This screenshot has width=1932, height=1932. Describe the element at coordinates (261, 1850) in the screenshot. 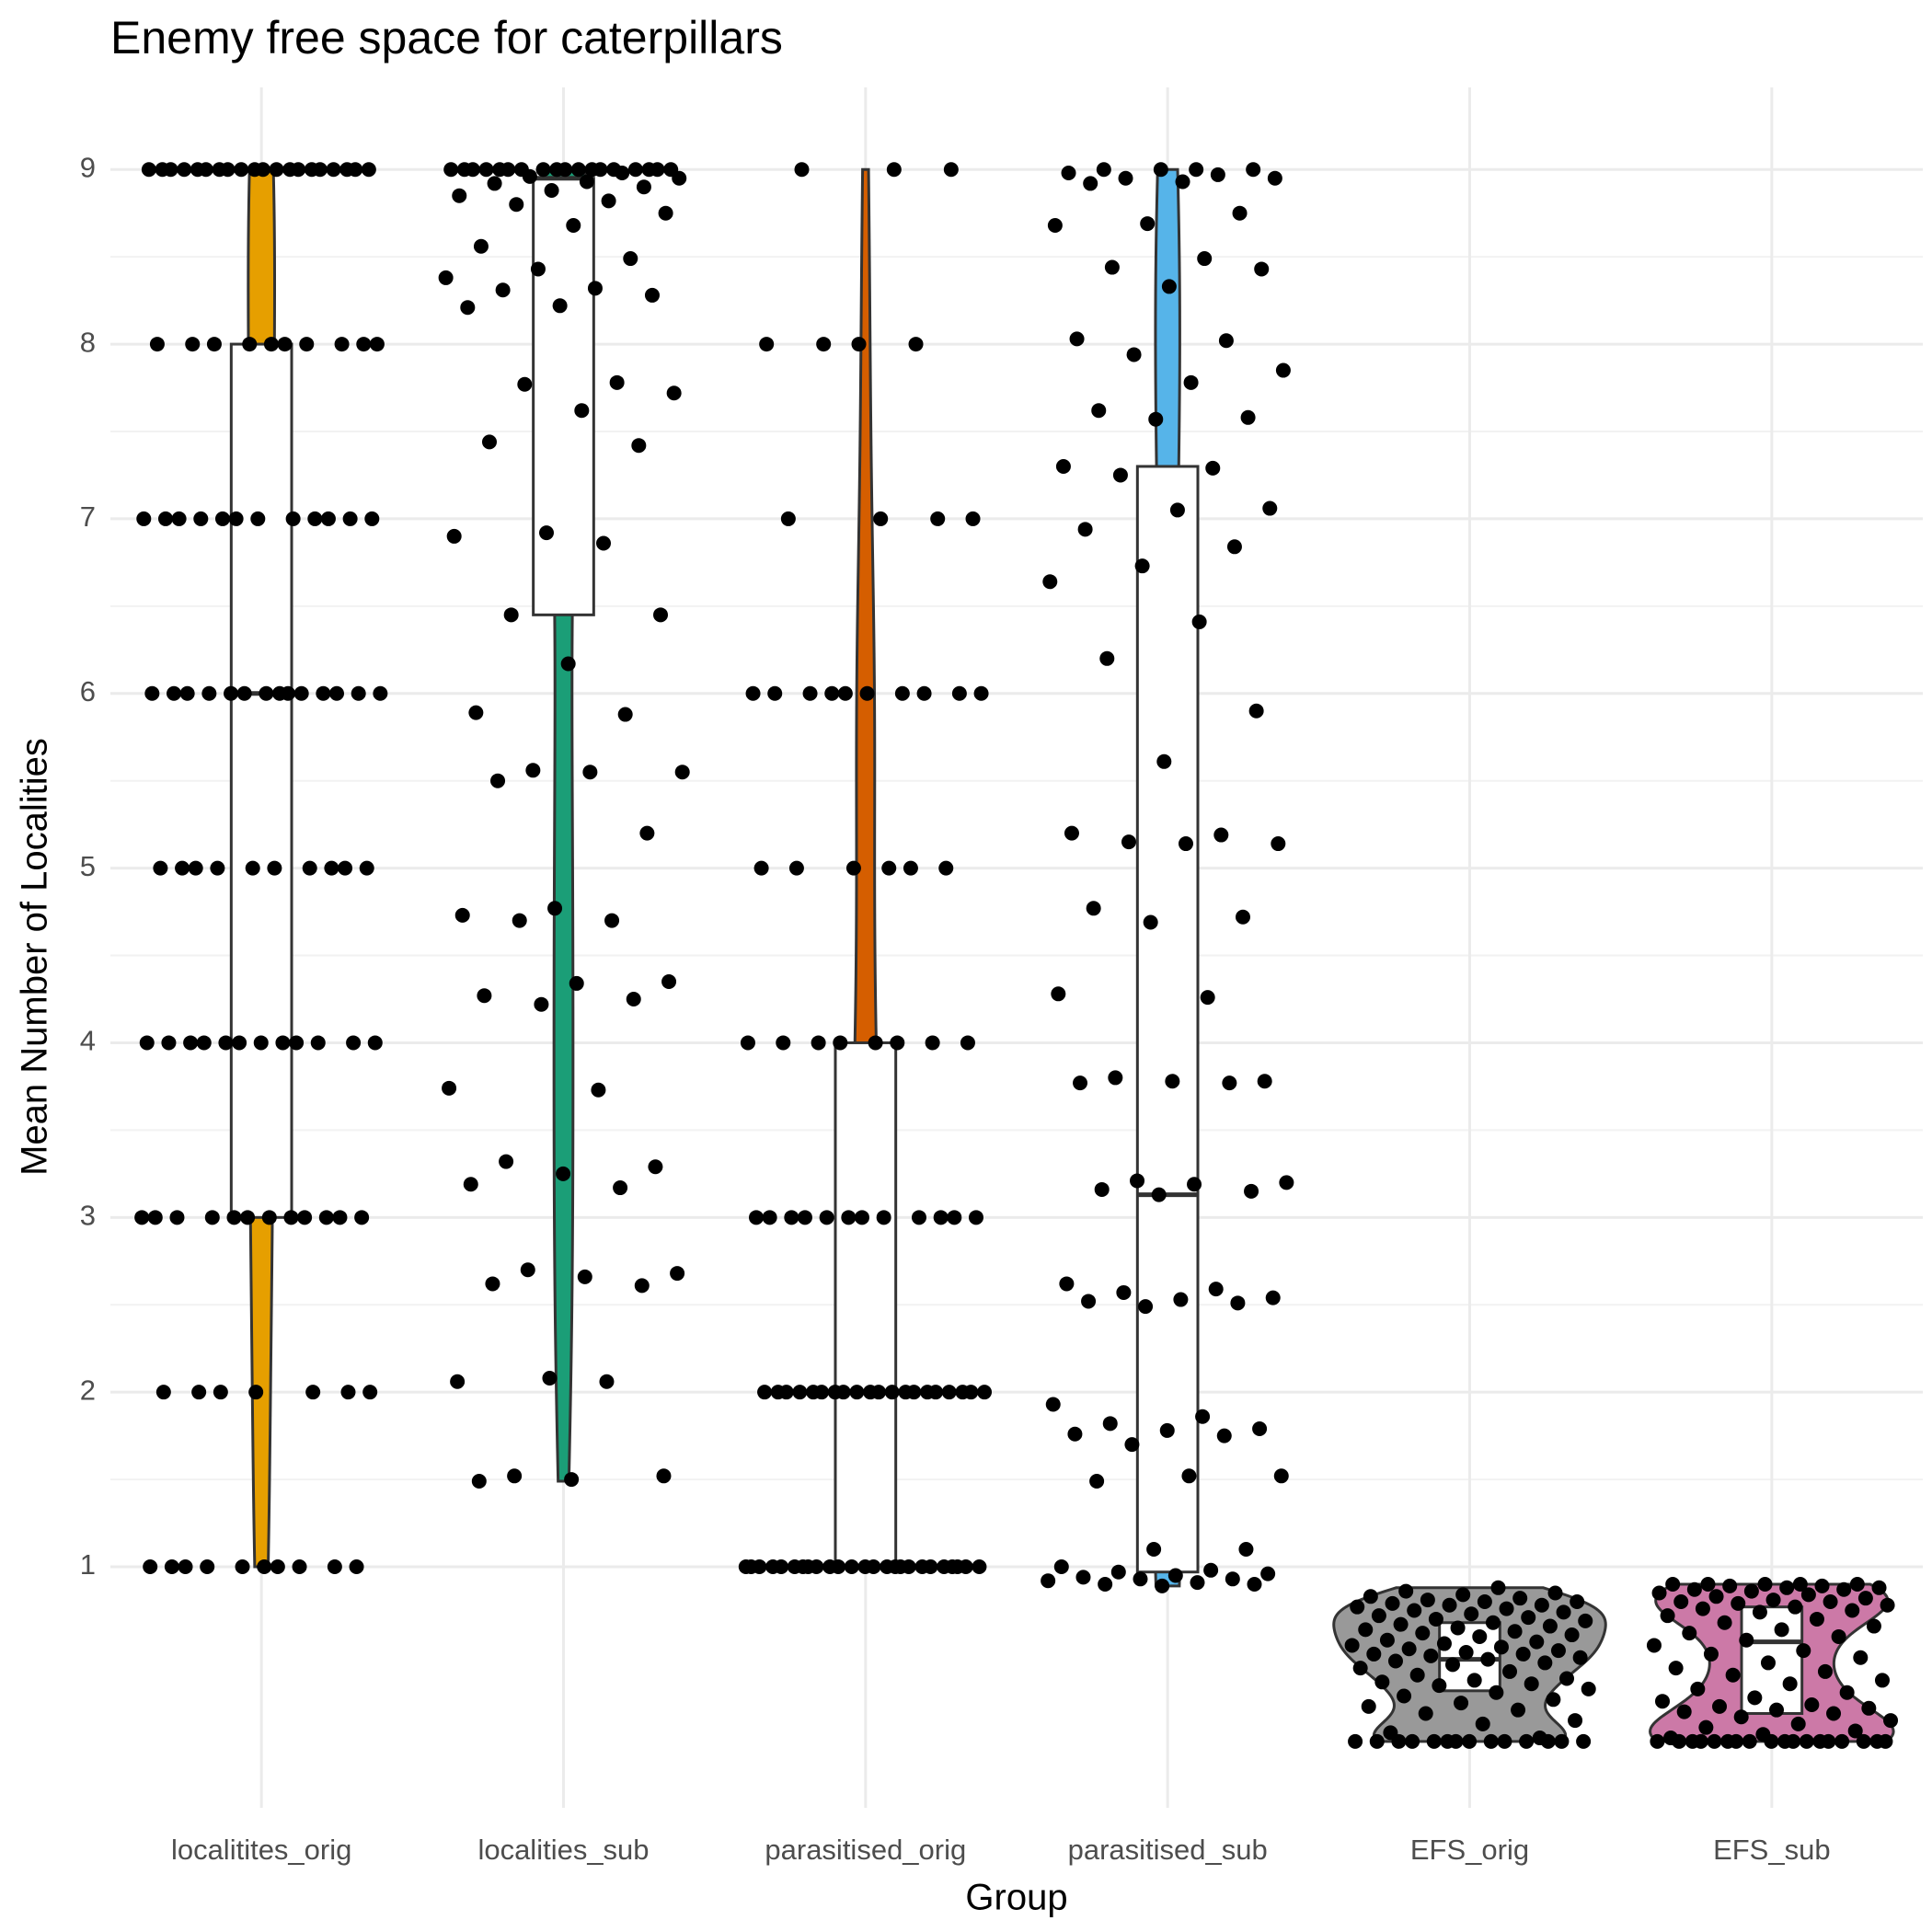

I see `x-tick-label: localitites_orig` at that location.